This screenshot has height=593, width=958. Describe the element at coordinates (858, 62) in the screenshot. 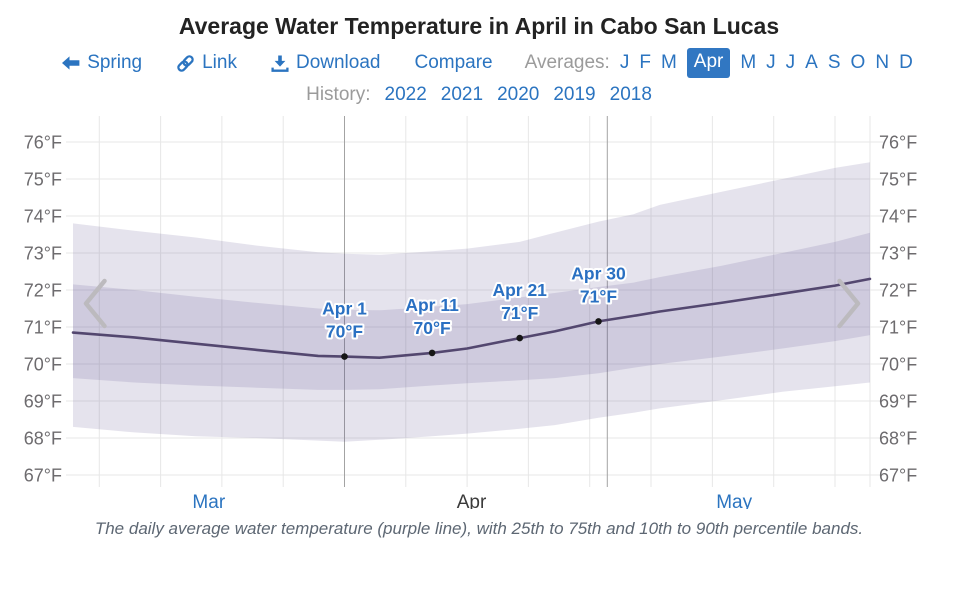

I see `averages-month-o-9: O` at that location.